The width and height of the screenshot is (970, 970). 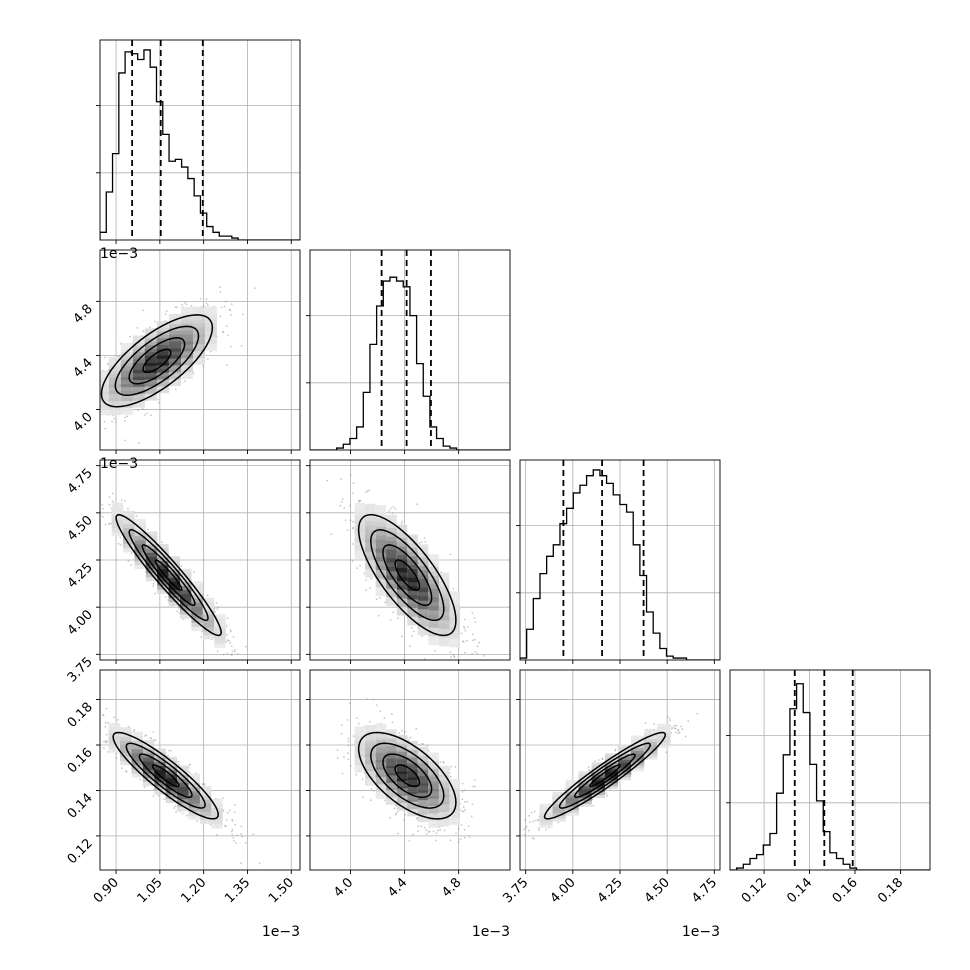 I want to click on axes-frame, so click(x=200, y=140).